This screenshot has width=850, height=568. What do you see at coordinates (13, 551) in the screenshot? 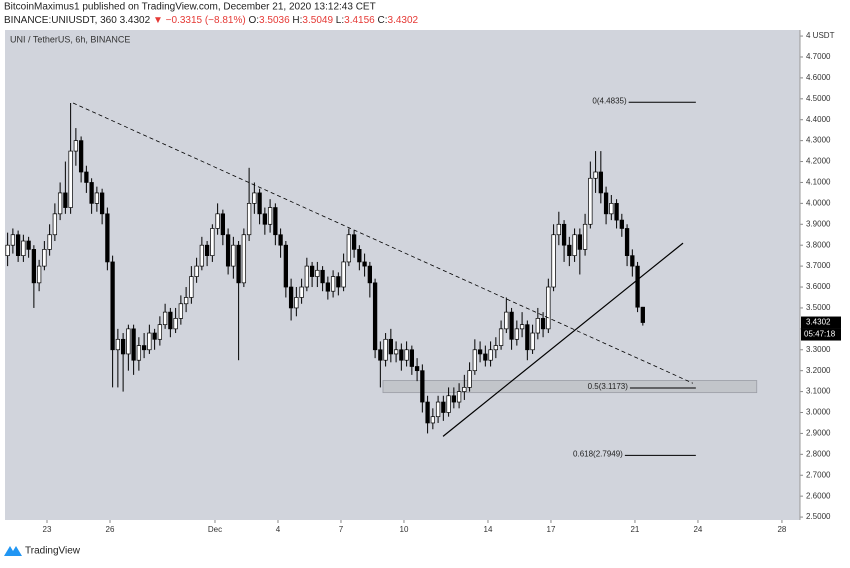
I see `logo` at bounding box center [13, 551].